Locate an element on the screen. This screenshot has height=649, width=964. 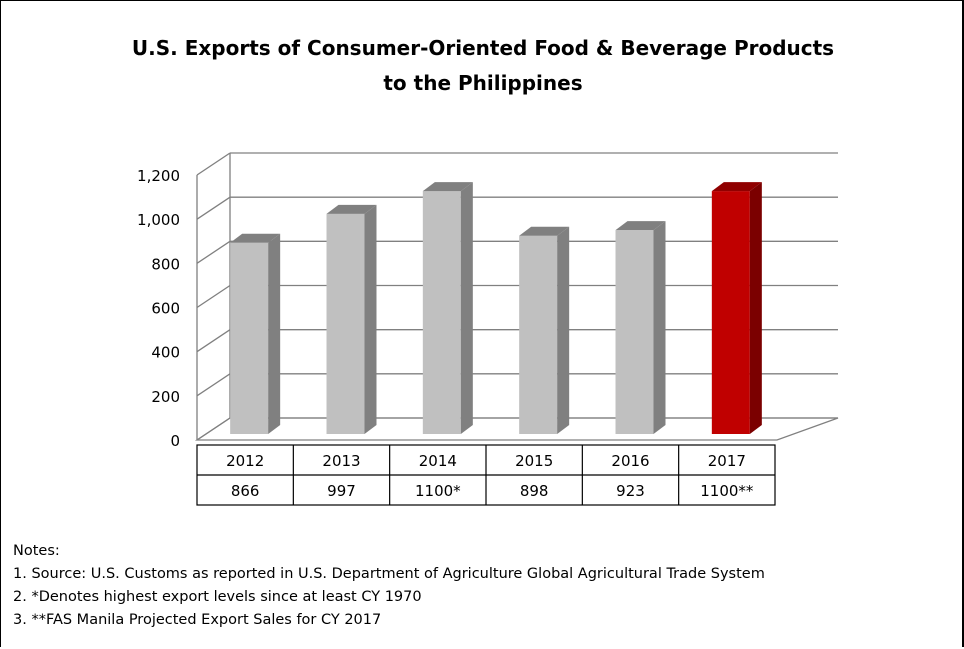
y-axis-ticks: 1,200 1,000 800 600 400 200 0 is located at coordinates (158, 308).